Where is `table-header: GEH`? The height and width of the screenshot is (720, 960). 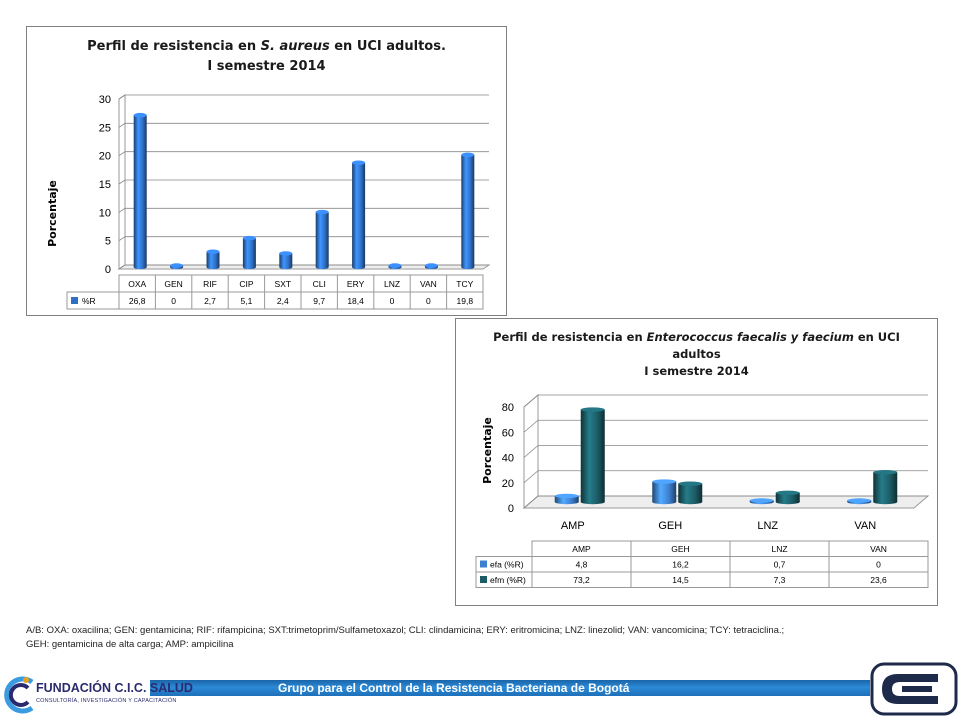
table-header: GEH is located at coordinates (680, 549).